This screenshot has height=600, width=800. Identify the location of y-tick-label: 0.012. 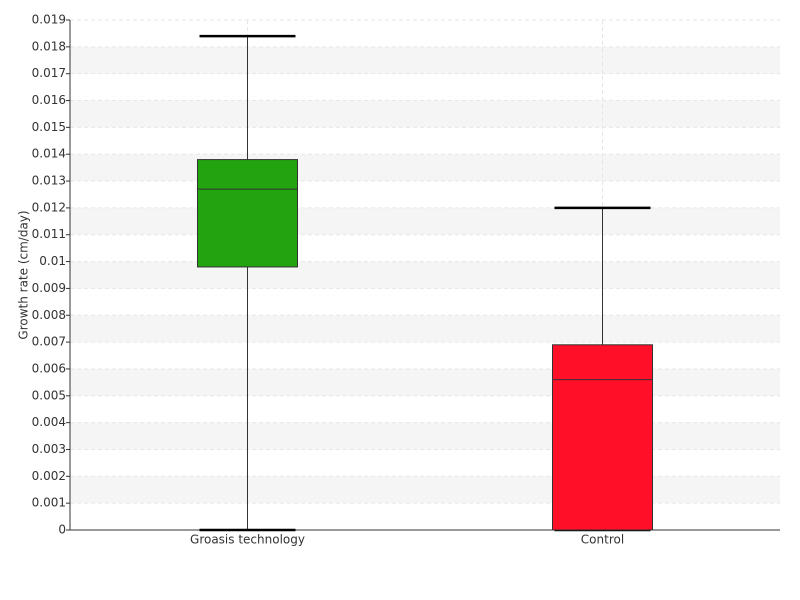
(49, 207).